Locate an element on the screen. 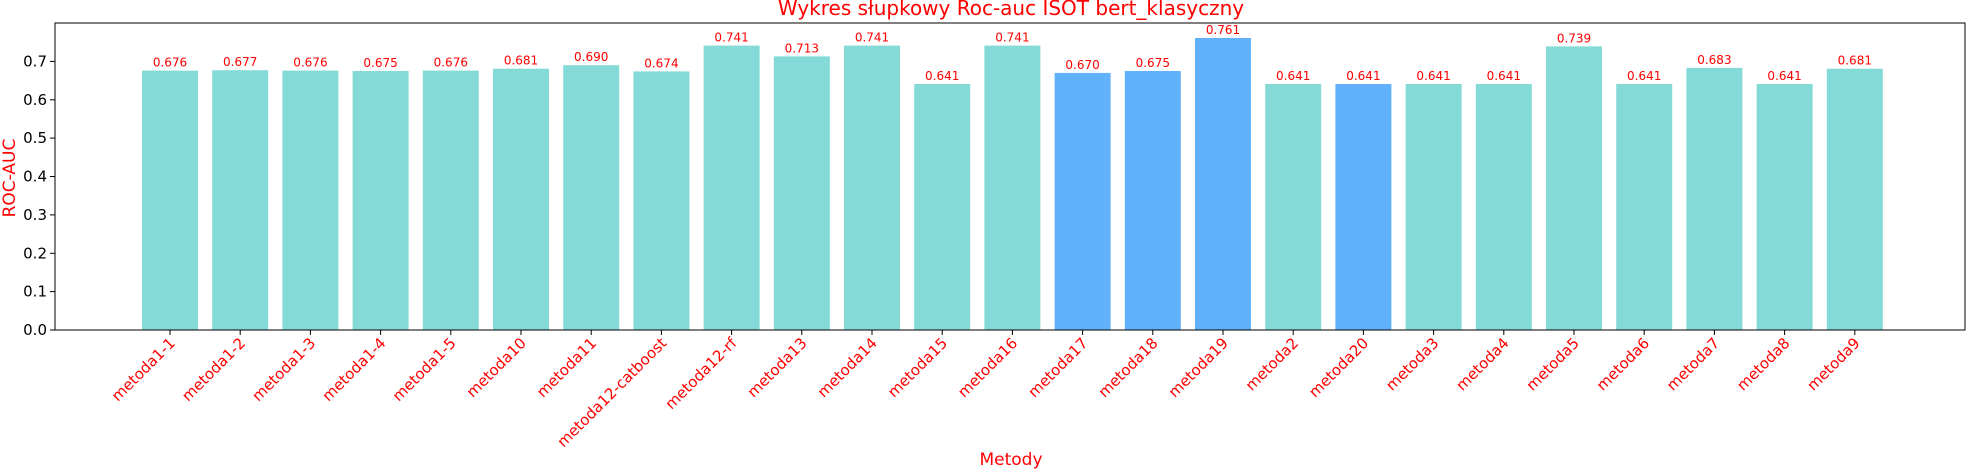  bar-metoda20 is located at coordinates (1363, 207).